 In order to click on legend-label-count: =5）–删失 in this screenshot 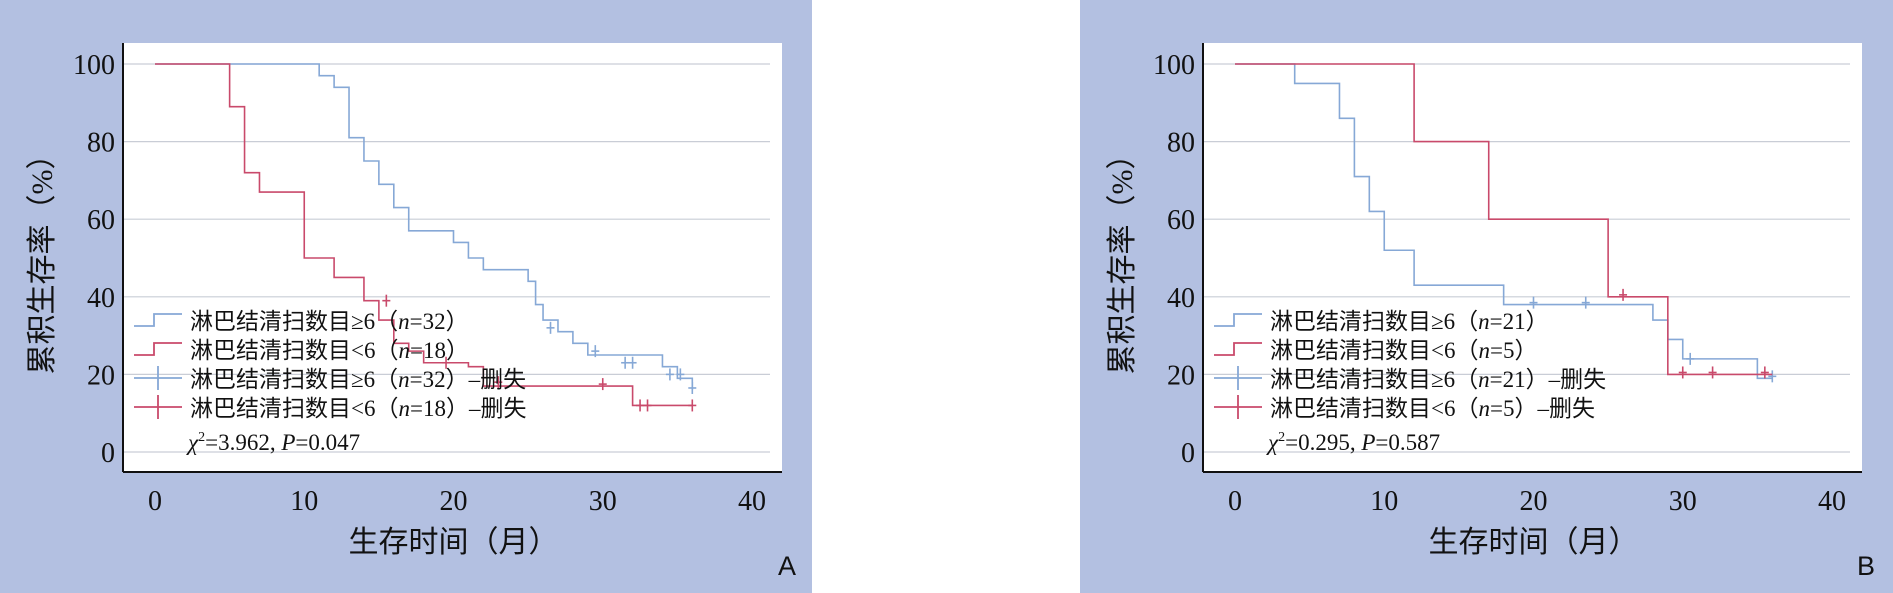, I will do `click(1542, 408)`.